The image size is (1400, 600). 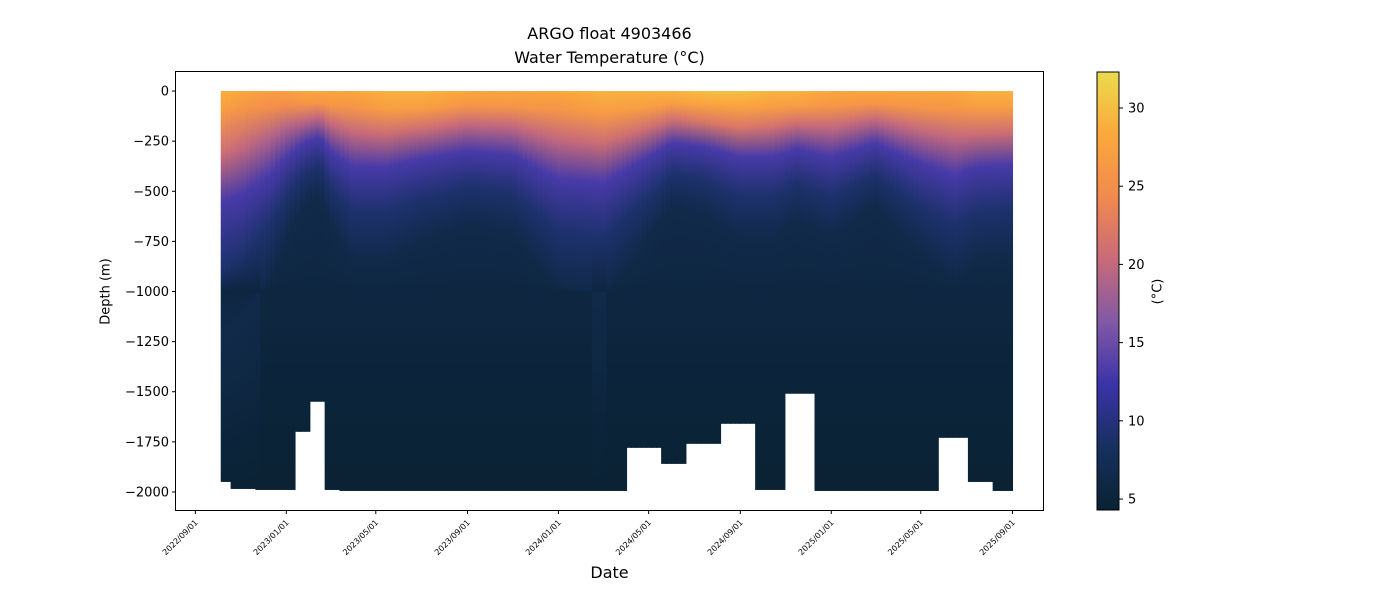 I want to click on y-tick-label: −500, so click(x=151, y=192).